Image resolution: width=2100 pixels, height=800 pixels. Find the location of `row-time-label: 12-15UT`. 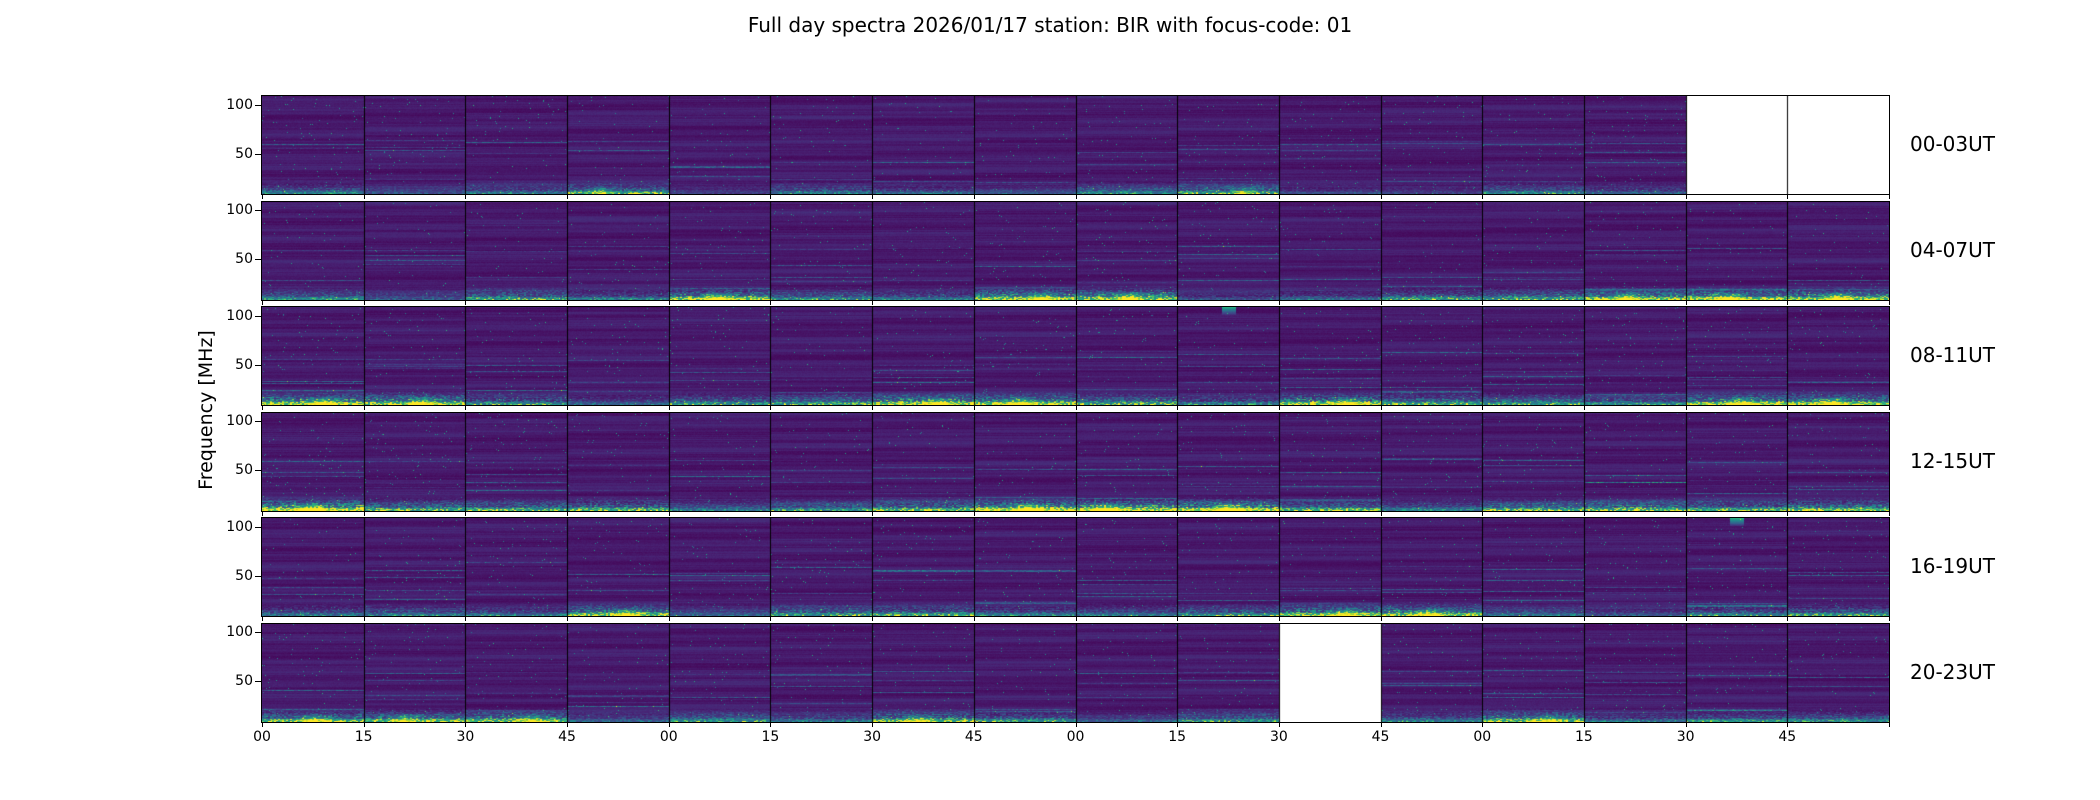

row-time-label: 12-15UT is located at coordinates (1952, 460).